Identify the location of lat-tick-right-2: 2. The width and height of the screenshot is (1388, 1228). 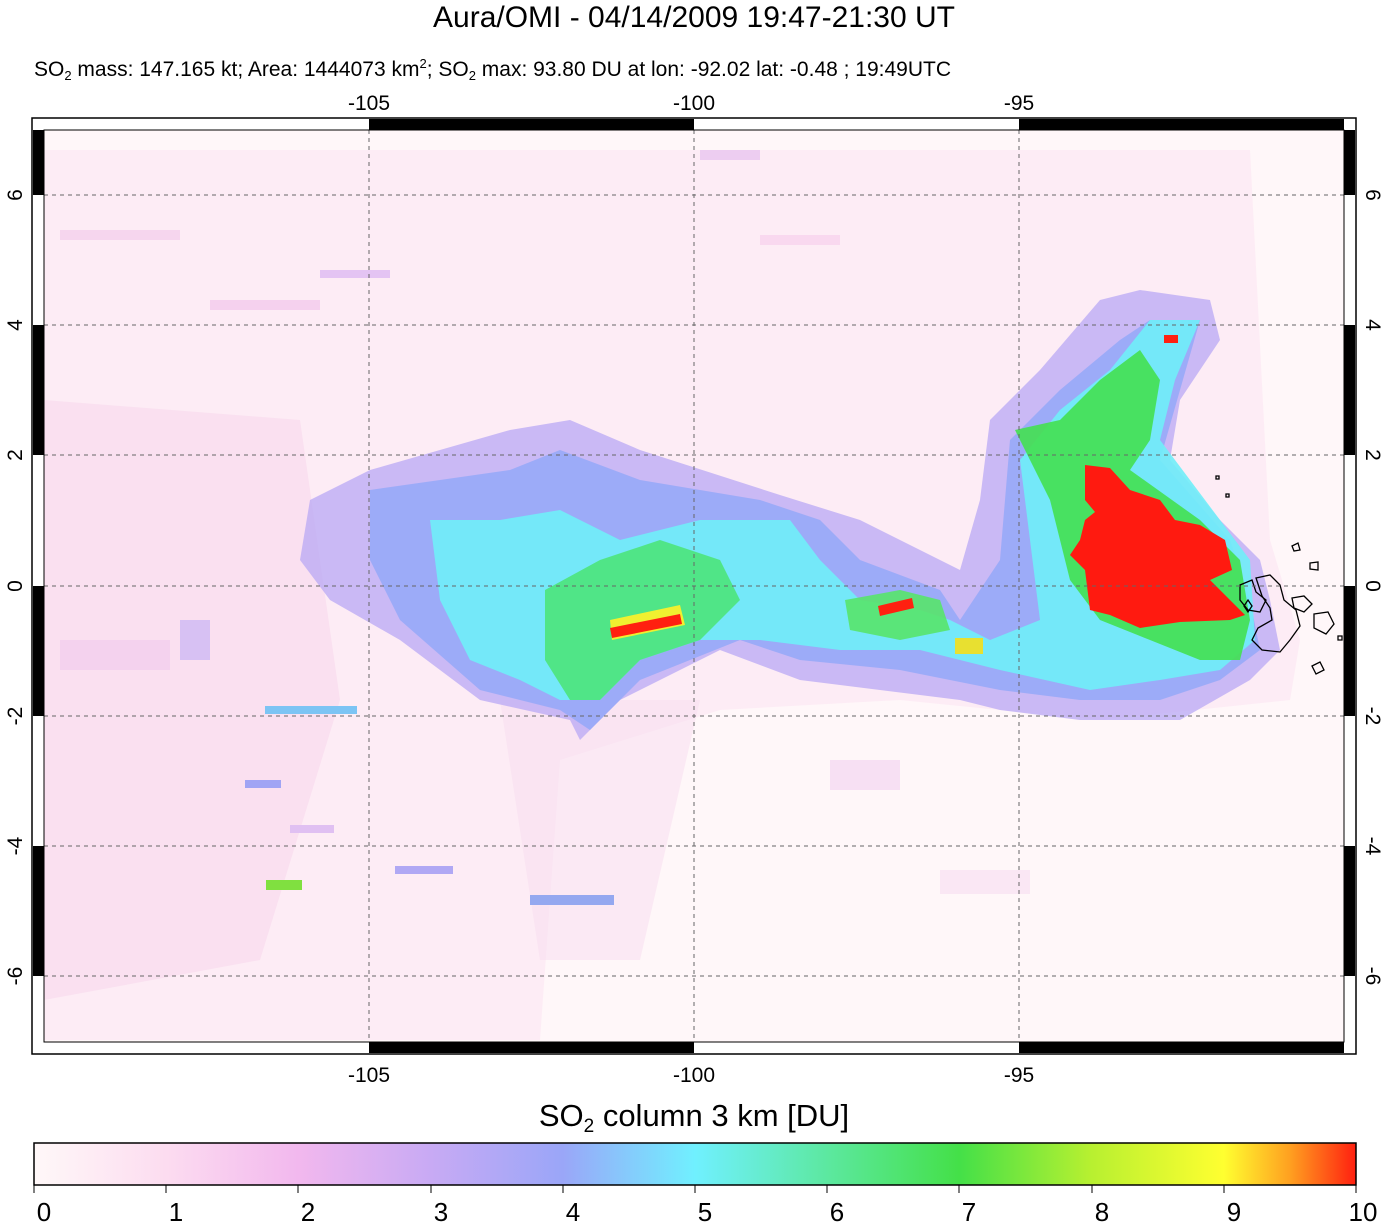
(1372, 455).